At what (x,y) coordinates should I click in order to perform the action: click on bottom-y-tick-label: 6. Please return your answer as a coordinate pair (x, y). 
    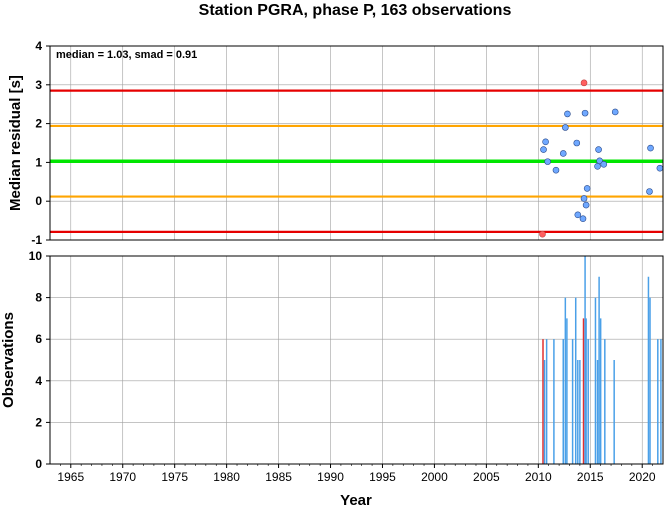
    Looking at the image, I should click on (38, 339).